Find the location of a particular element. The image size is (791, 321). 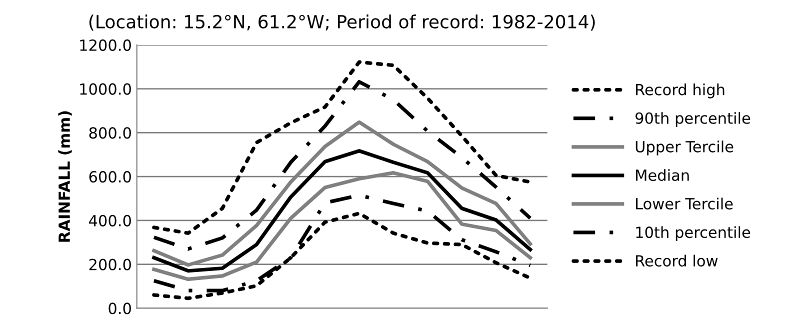

y-axis-title: RAINFALL (mm) is located at coordinates (65, 176).